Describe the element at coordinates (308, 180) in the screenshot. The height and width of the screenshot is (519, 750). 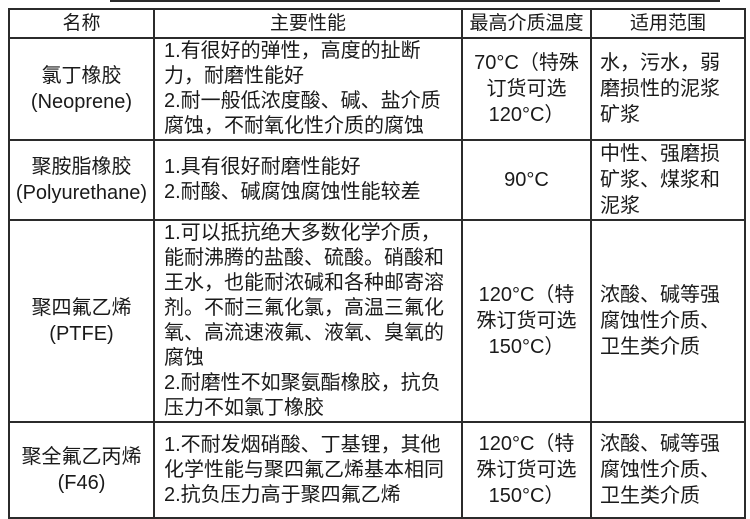
I see `main-properties-cell: 1.具有很好耐磨性能好 2.耐酸、碱腐蚀腐蚀性能较差` at that location.